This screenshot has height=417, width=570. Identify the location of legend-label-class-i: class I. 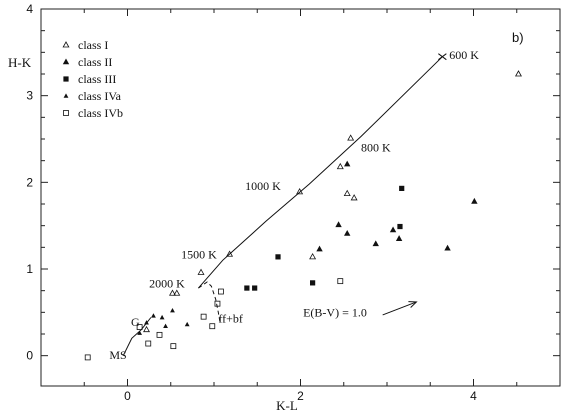
(93, 45).